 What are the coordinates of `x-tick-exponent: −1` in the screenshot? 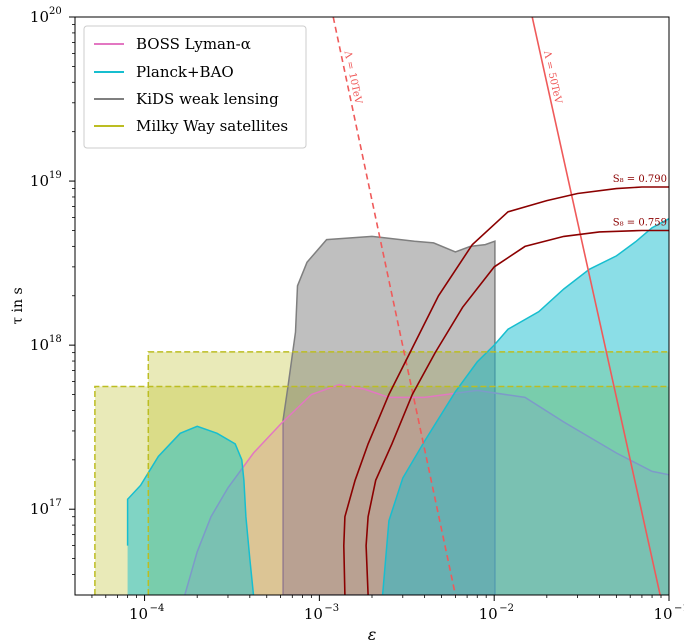 It's located at (679, 608).